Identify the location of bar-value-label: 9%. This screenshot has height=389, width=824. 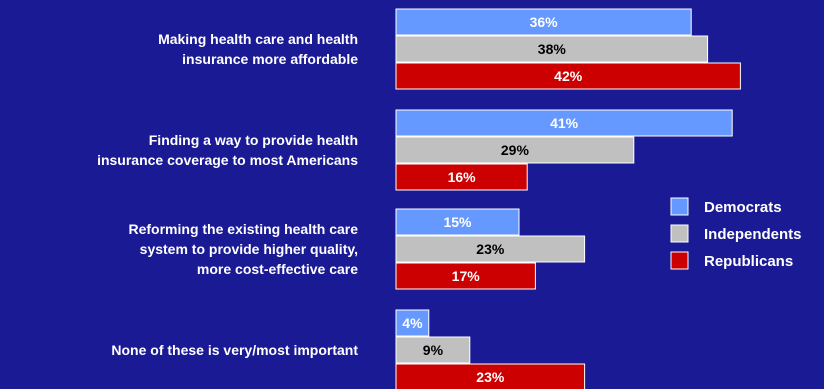
(433, 350).